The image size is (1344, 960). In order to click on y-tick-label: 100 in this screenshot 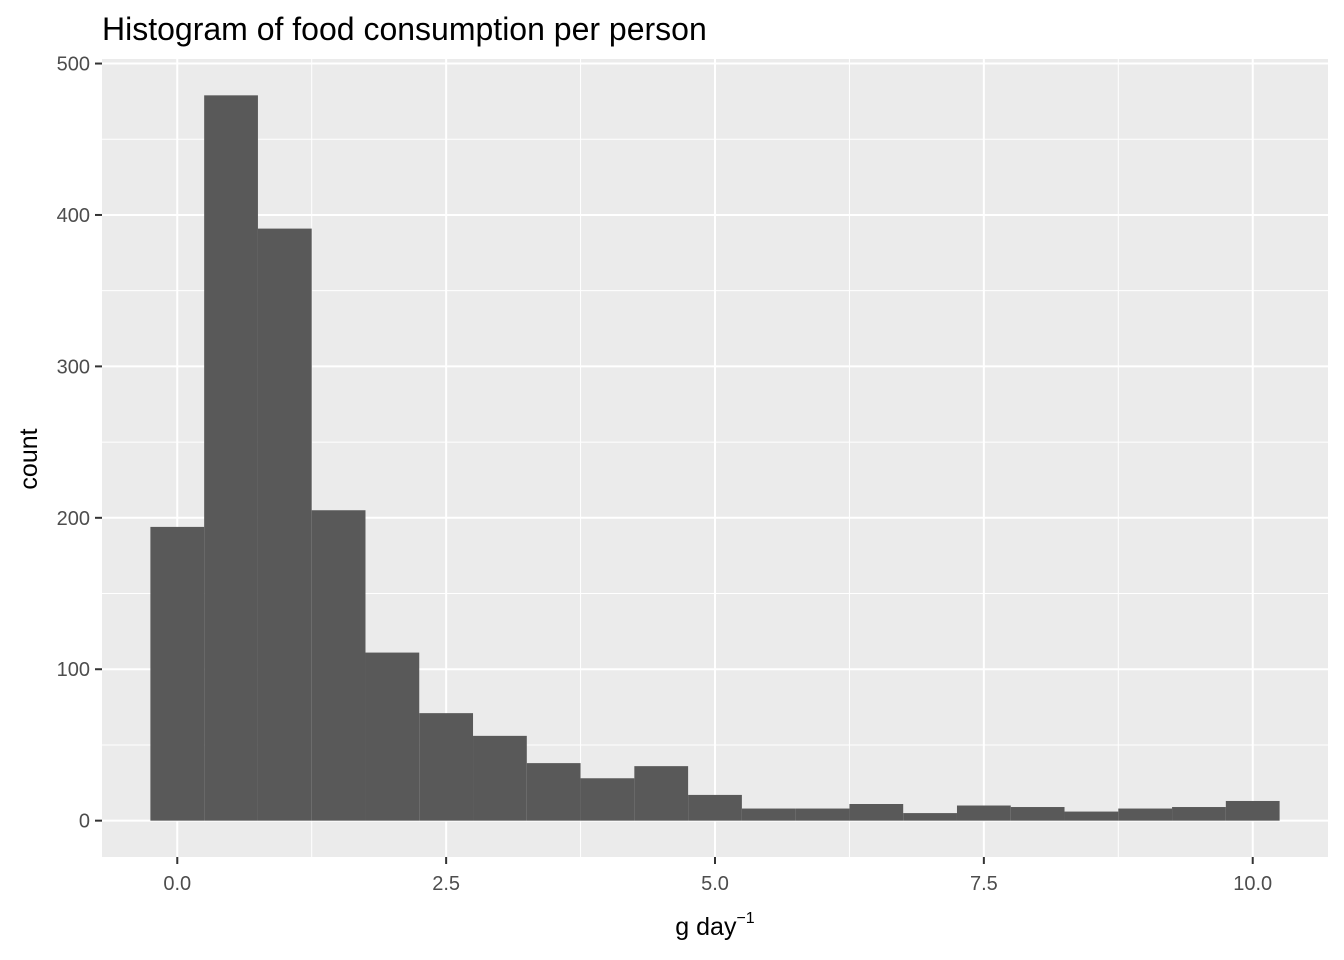, I will do `click(73, 670)`.